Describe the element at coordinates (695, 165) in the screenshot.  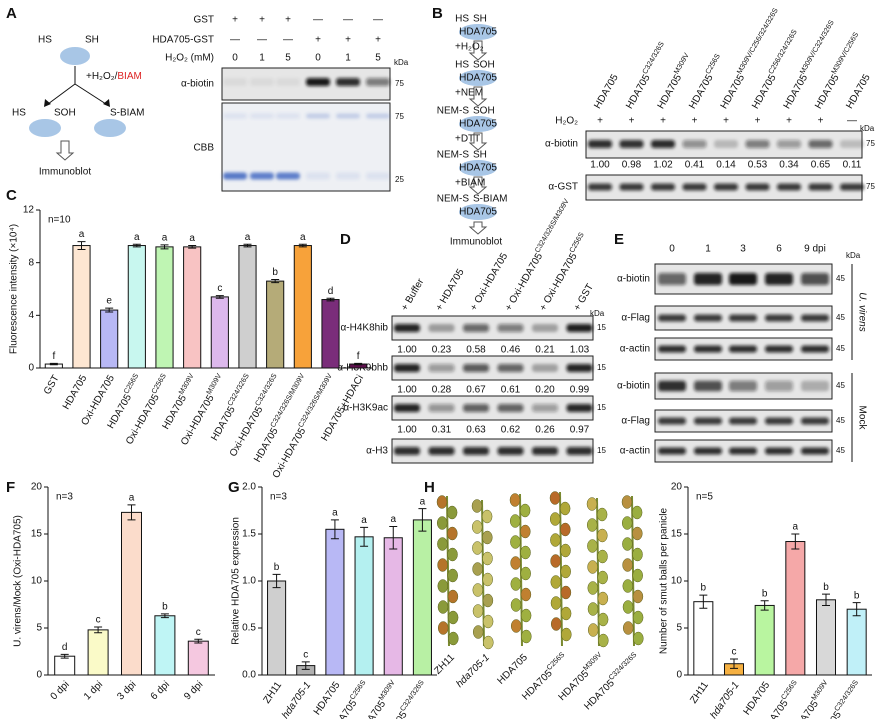
I see `quant-label: 0.41` at that location.